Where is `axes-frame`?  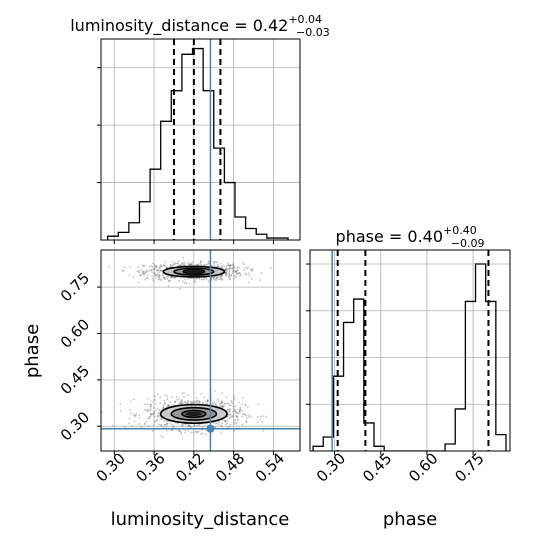 axes-frame is located at coordinates (200, 139).